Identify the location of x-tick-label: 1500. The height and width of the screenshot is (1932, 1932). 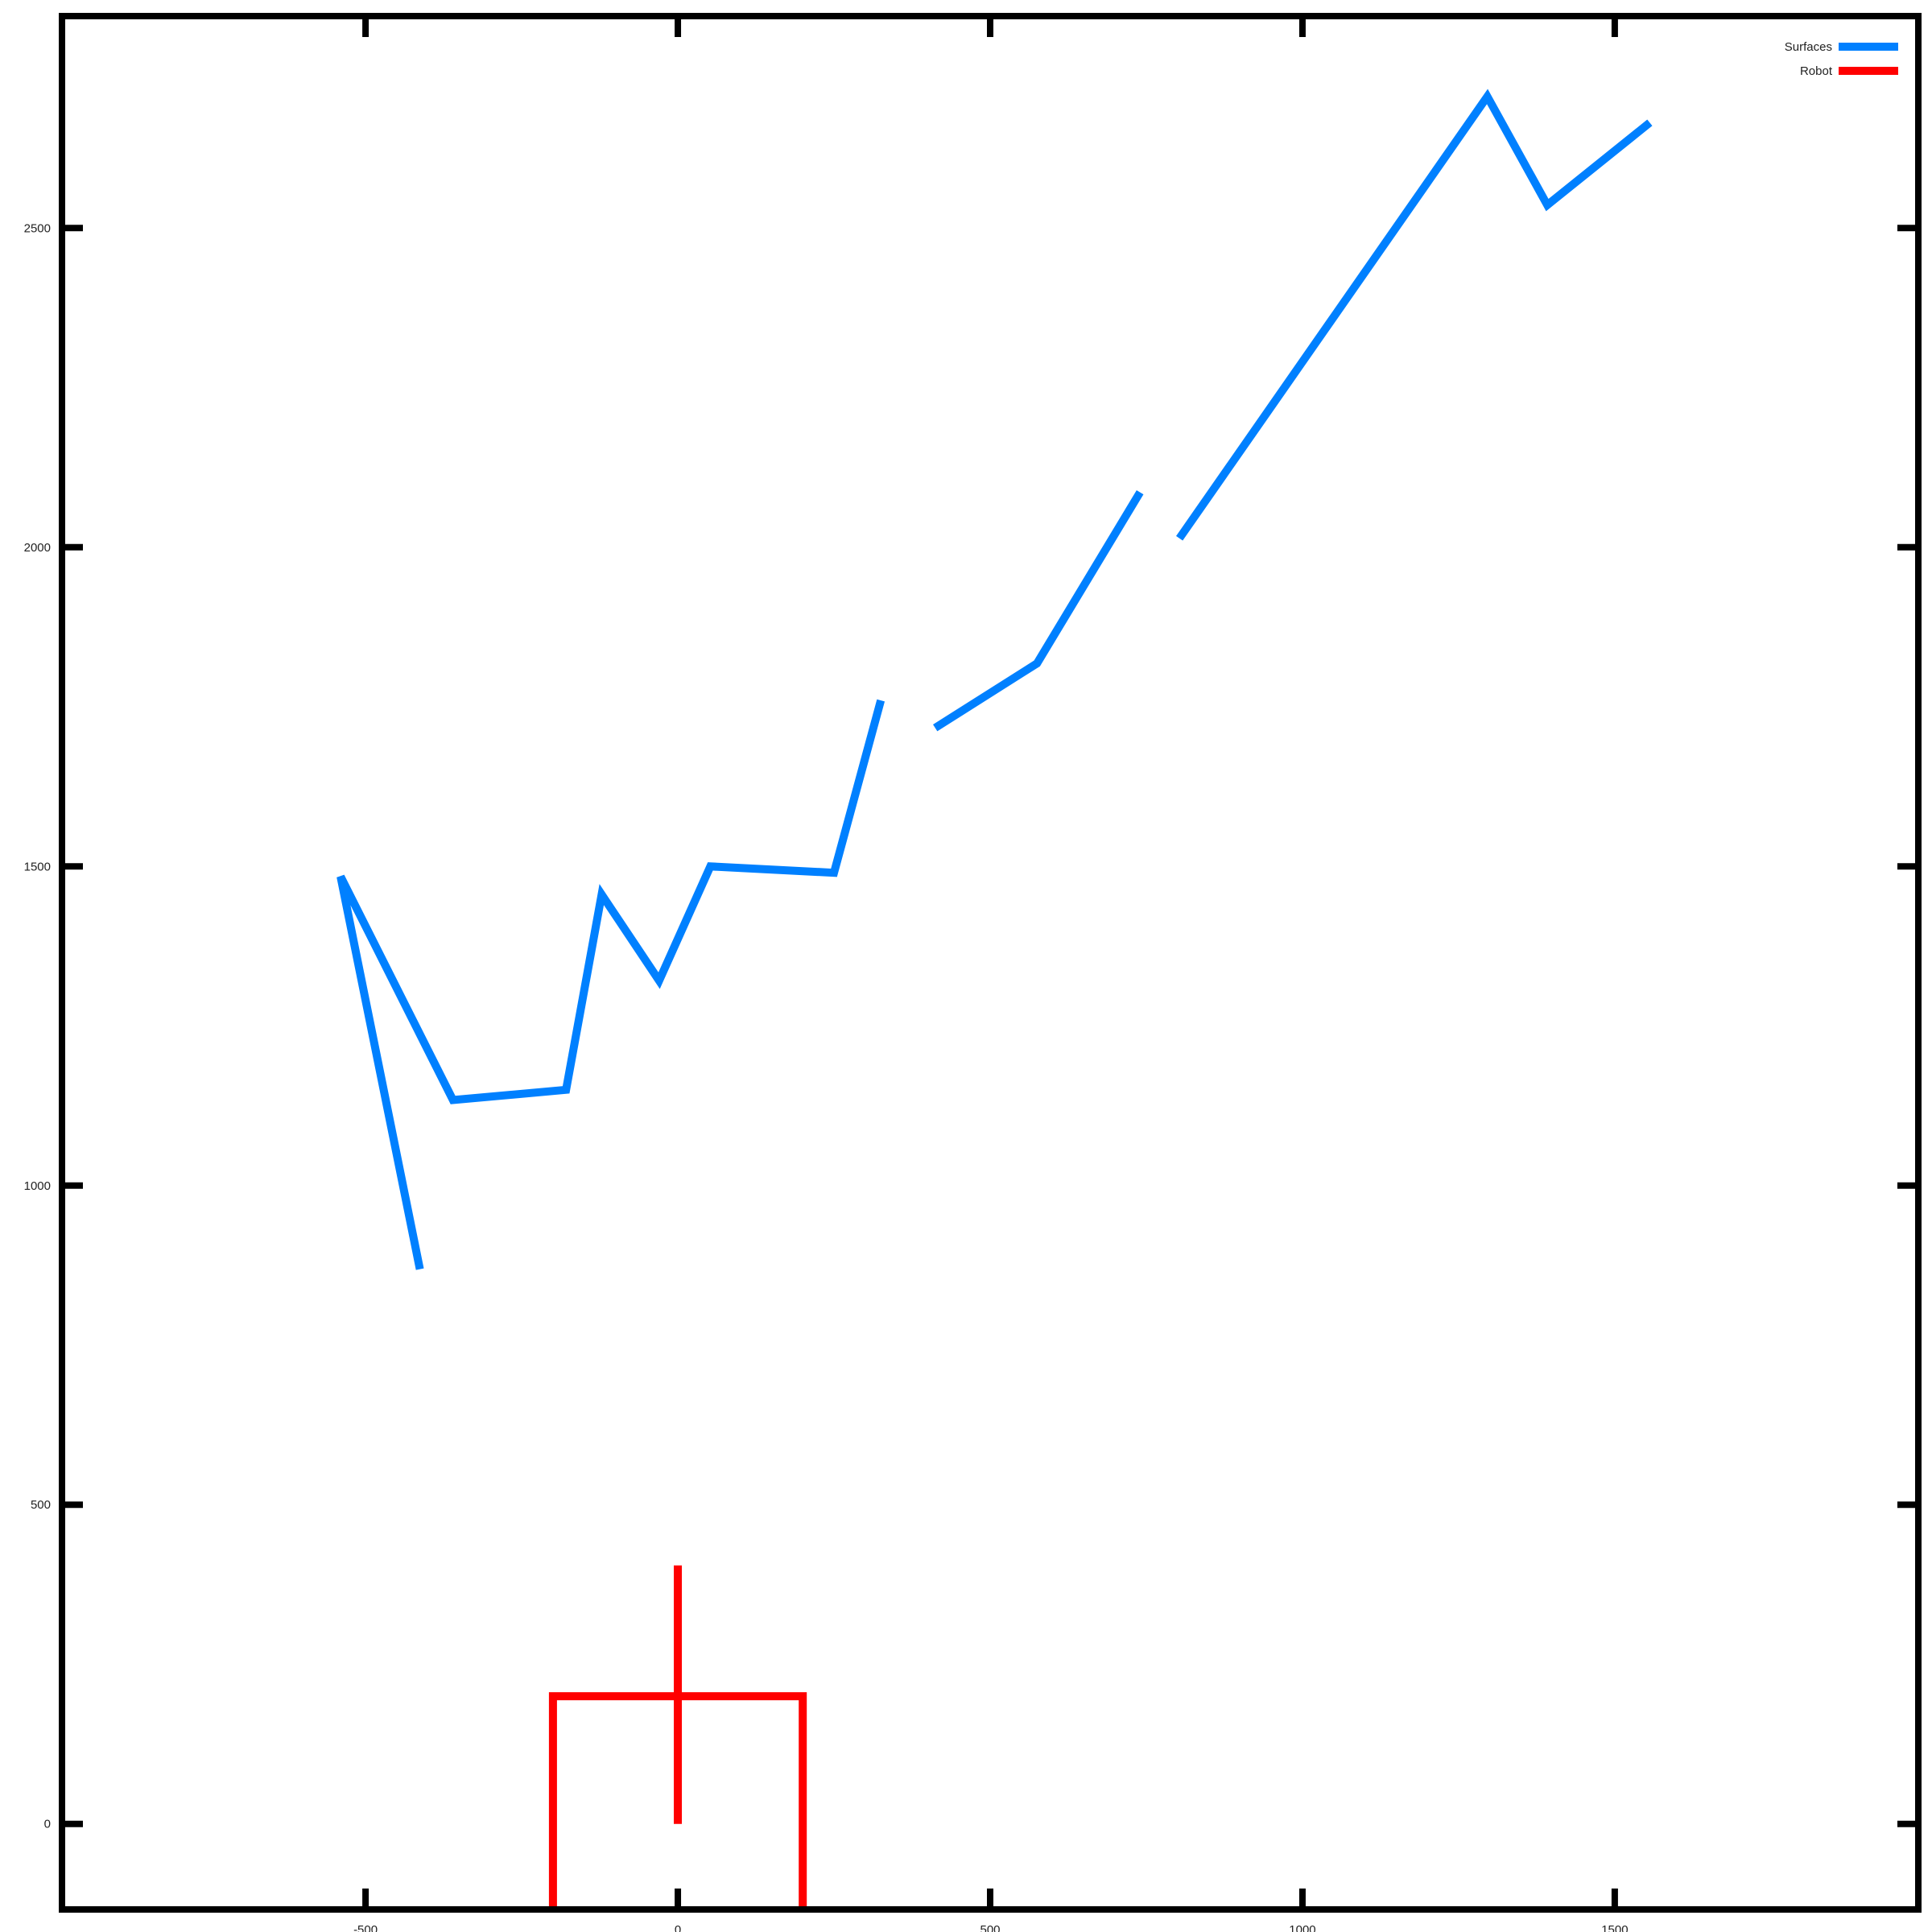
(1614, 1928).